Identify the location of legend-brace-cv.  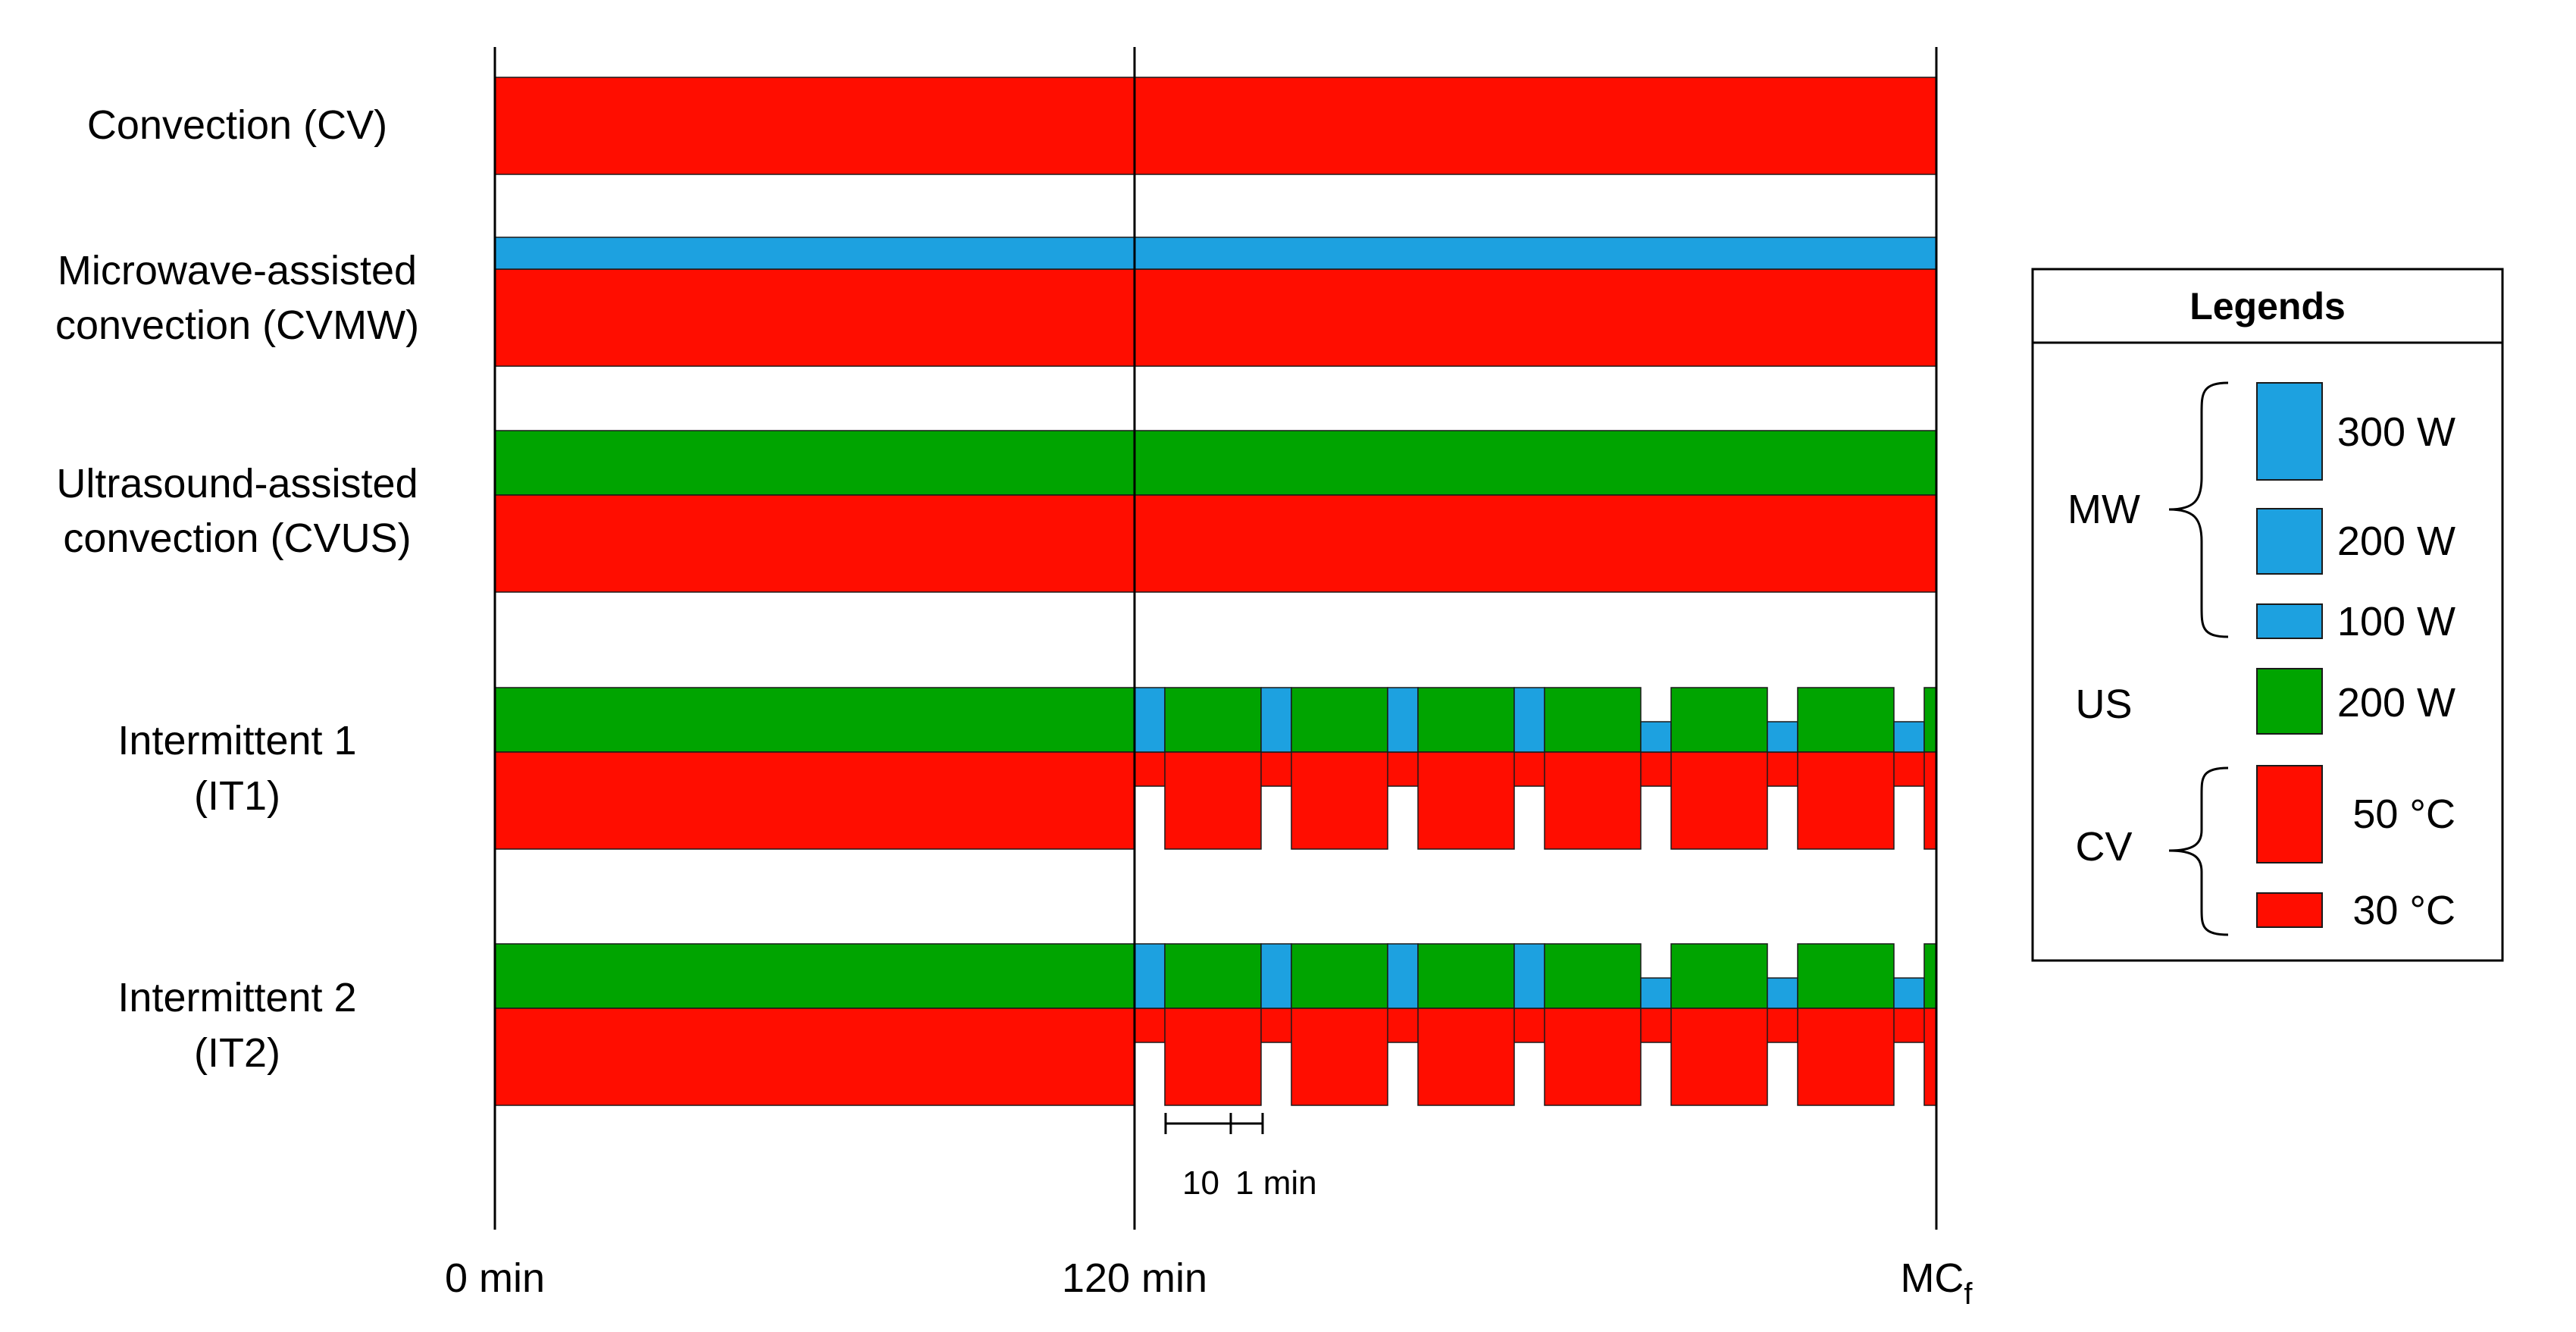
(2198, 851).